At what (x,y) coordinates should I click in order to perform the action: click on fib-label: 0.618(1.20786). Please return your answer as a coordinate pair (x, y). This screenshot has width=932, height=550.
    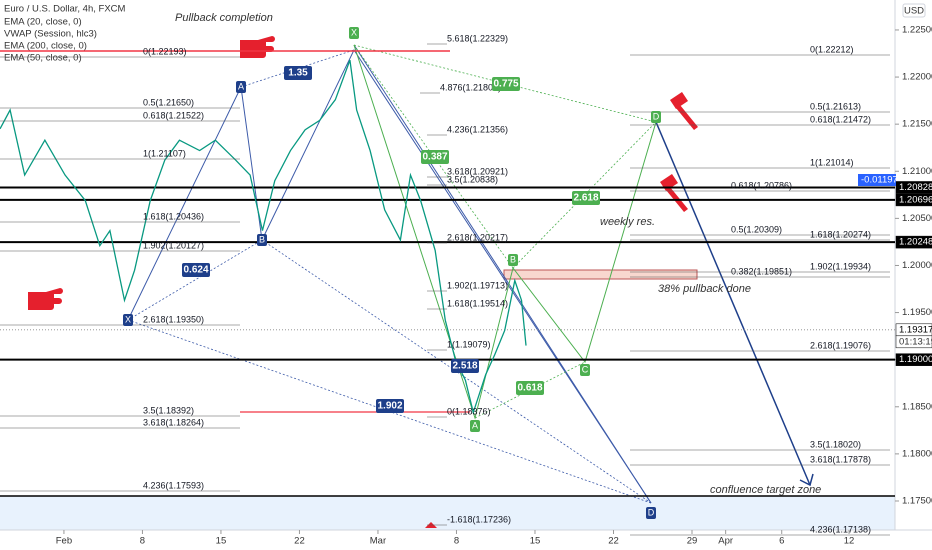
    Looking at the image, I should click on (761, 185).